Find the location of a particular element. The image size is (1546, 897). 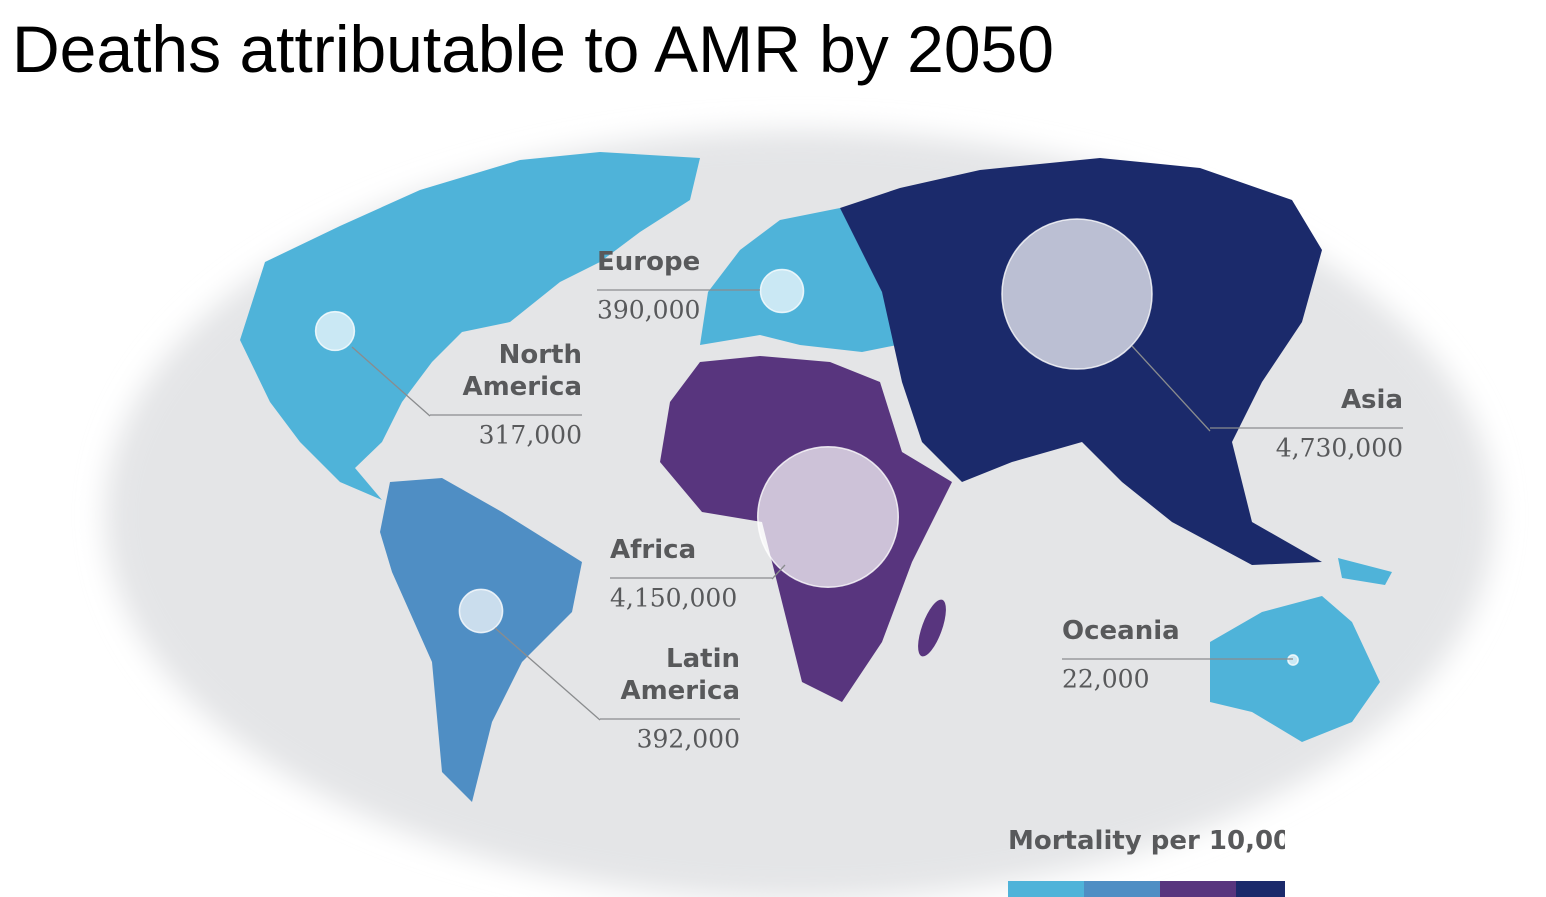

north-america is located at coordinates (470, 326).